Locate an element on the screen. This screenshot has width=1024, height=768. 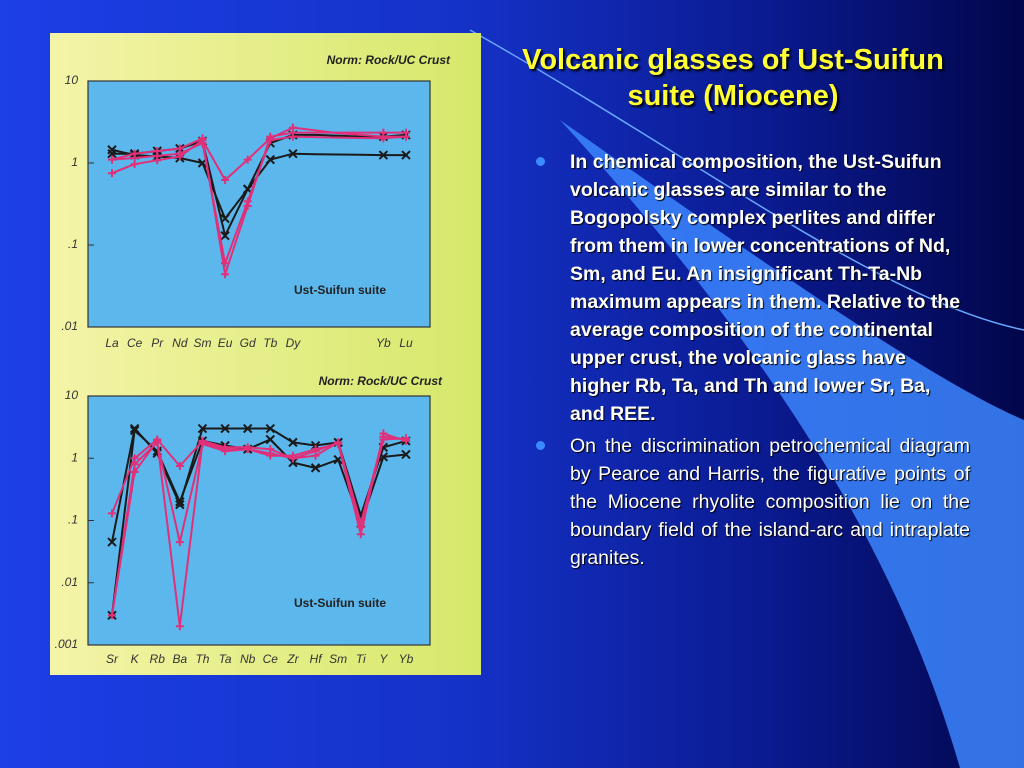
x-tick-label: Rb is located at coordinates (158, 659).